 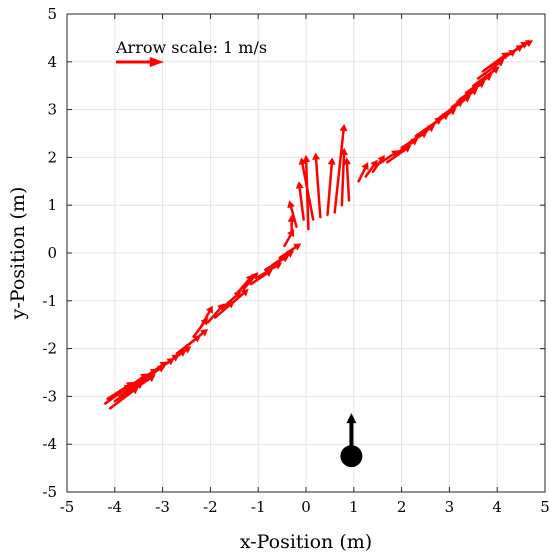 I want to click on x-tick-label: -2, so click(x=210, y=507).